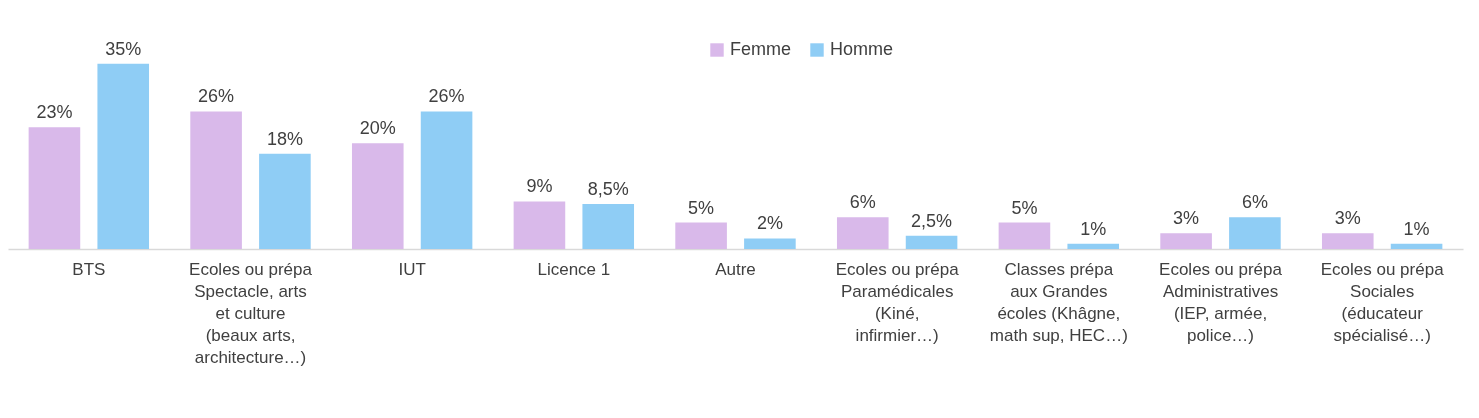 The width and height of the screenshot is (1479, 418). What do you see at coordinates (123, 48) in the screenshot?
I see `data-label: 35%` at bounding box center [123, 48].